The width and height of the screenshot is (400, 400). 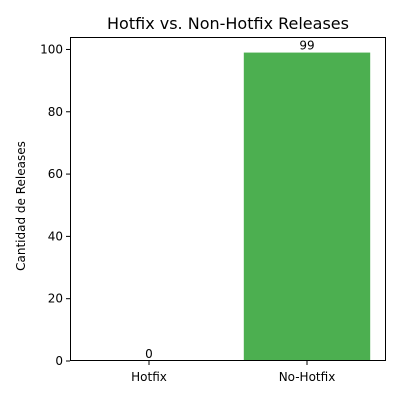 What do you see at coordinates (51, 49) in the screenshot?
I see `y-tick-label: 100` at bounding box center [51, 49].